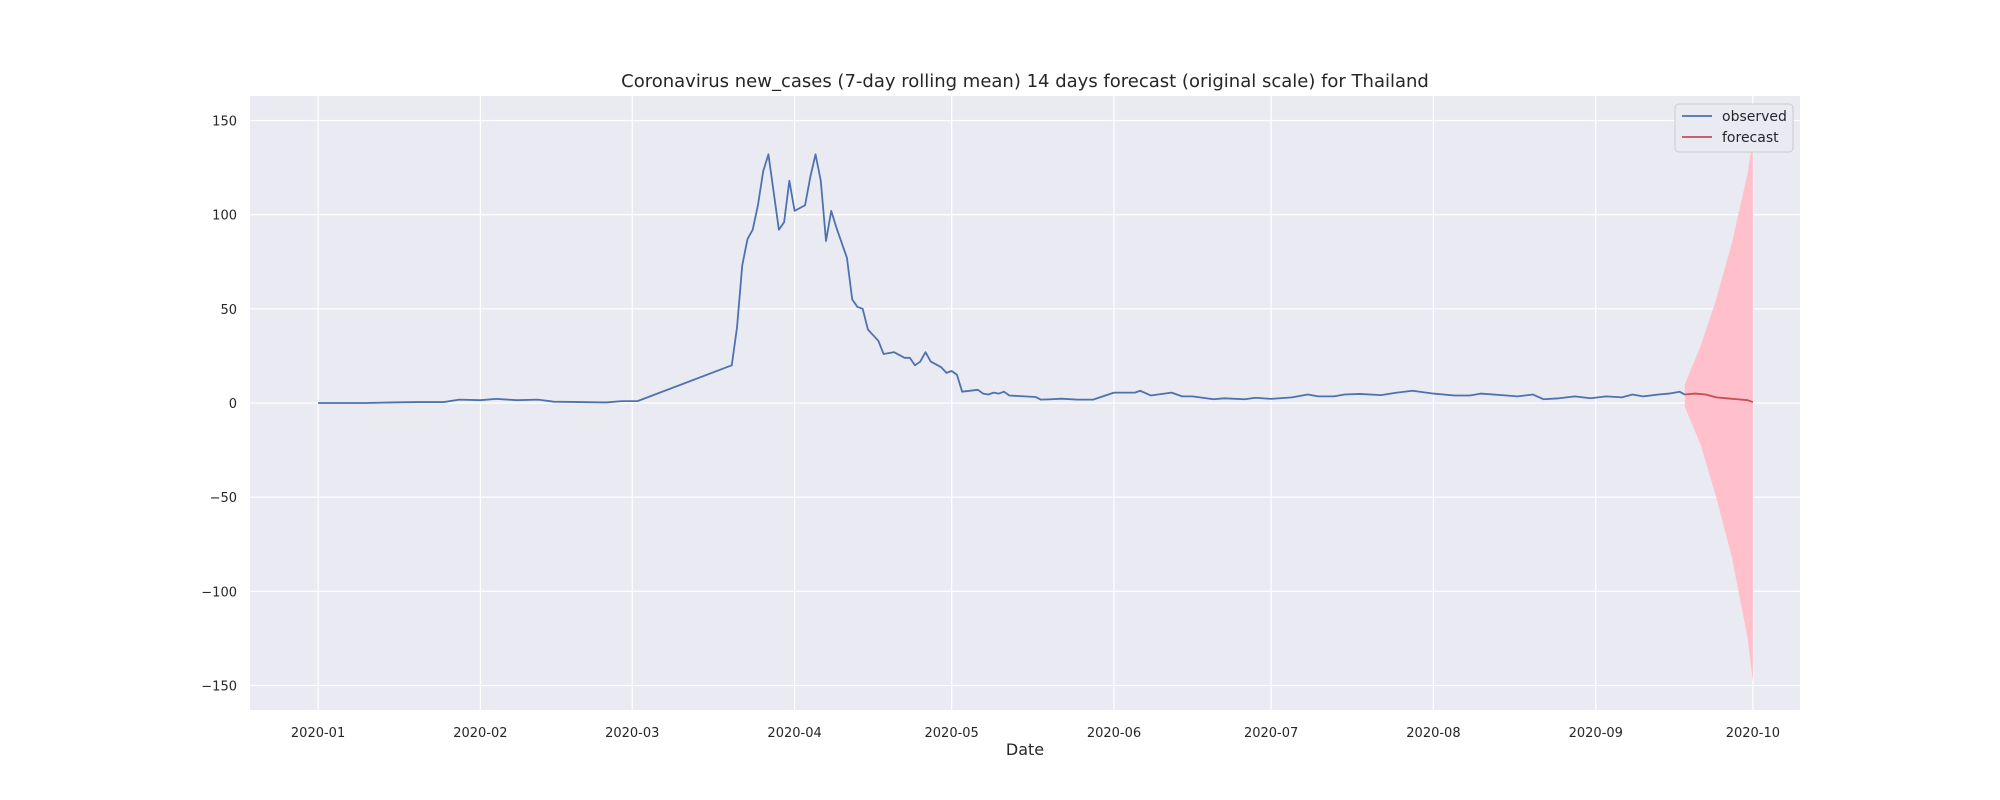  I want to click on y-tick-label: 0, so click(233, 404).